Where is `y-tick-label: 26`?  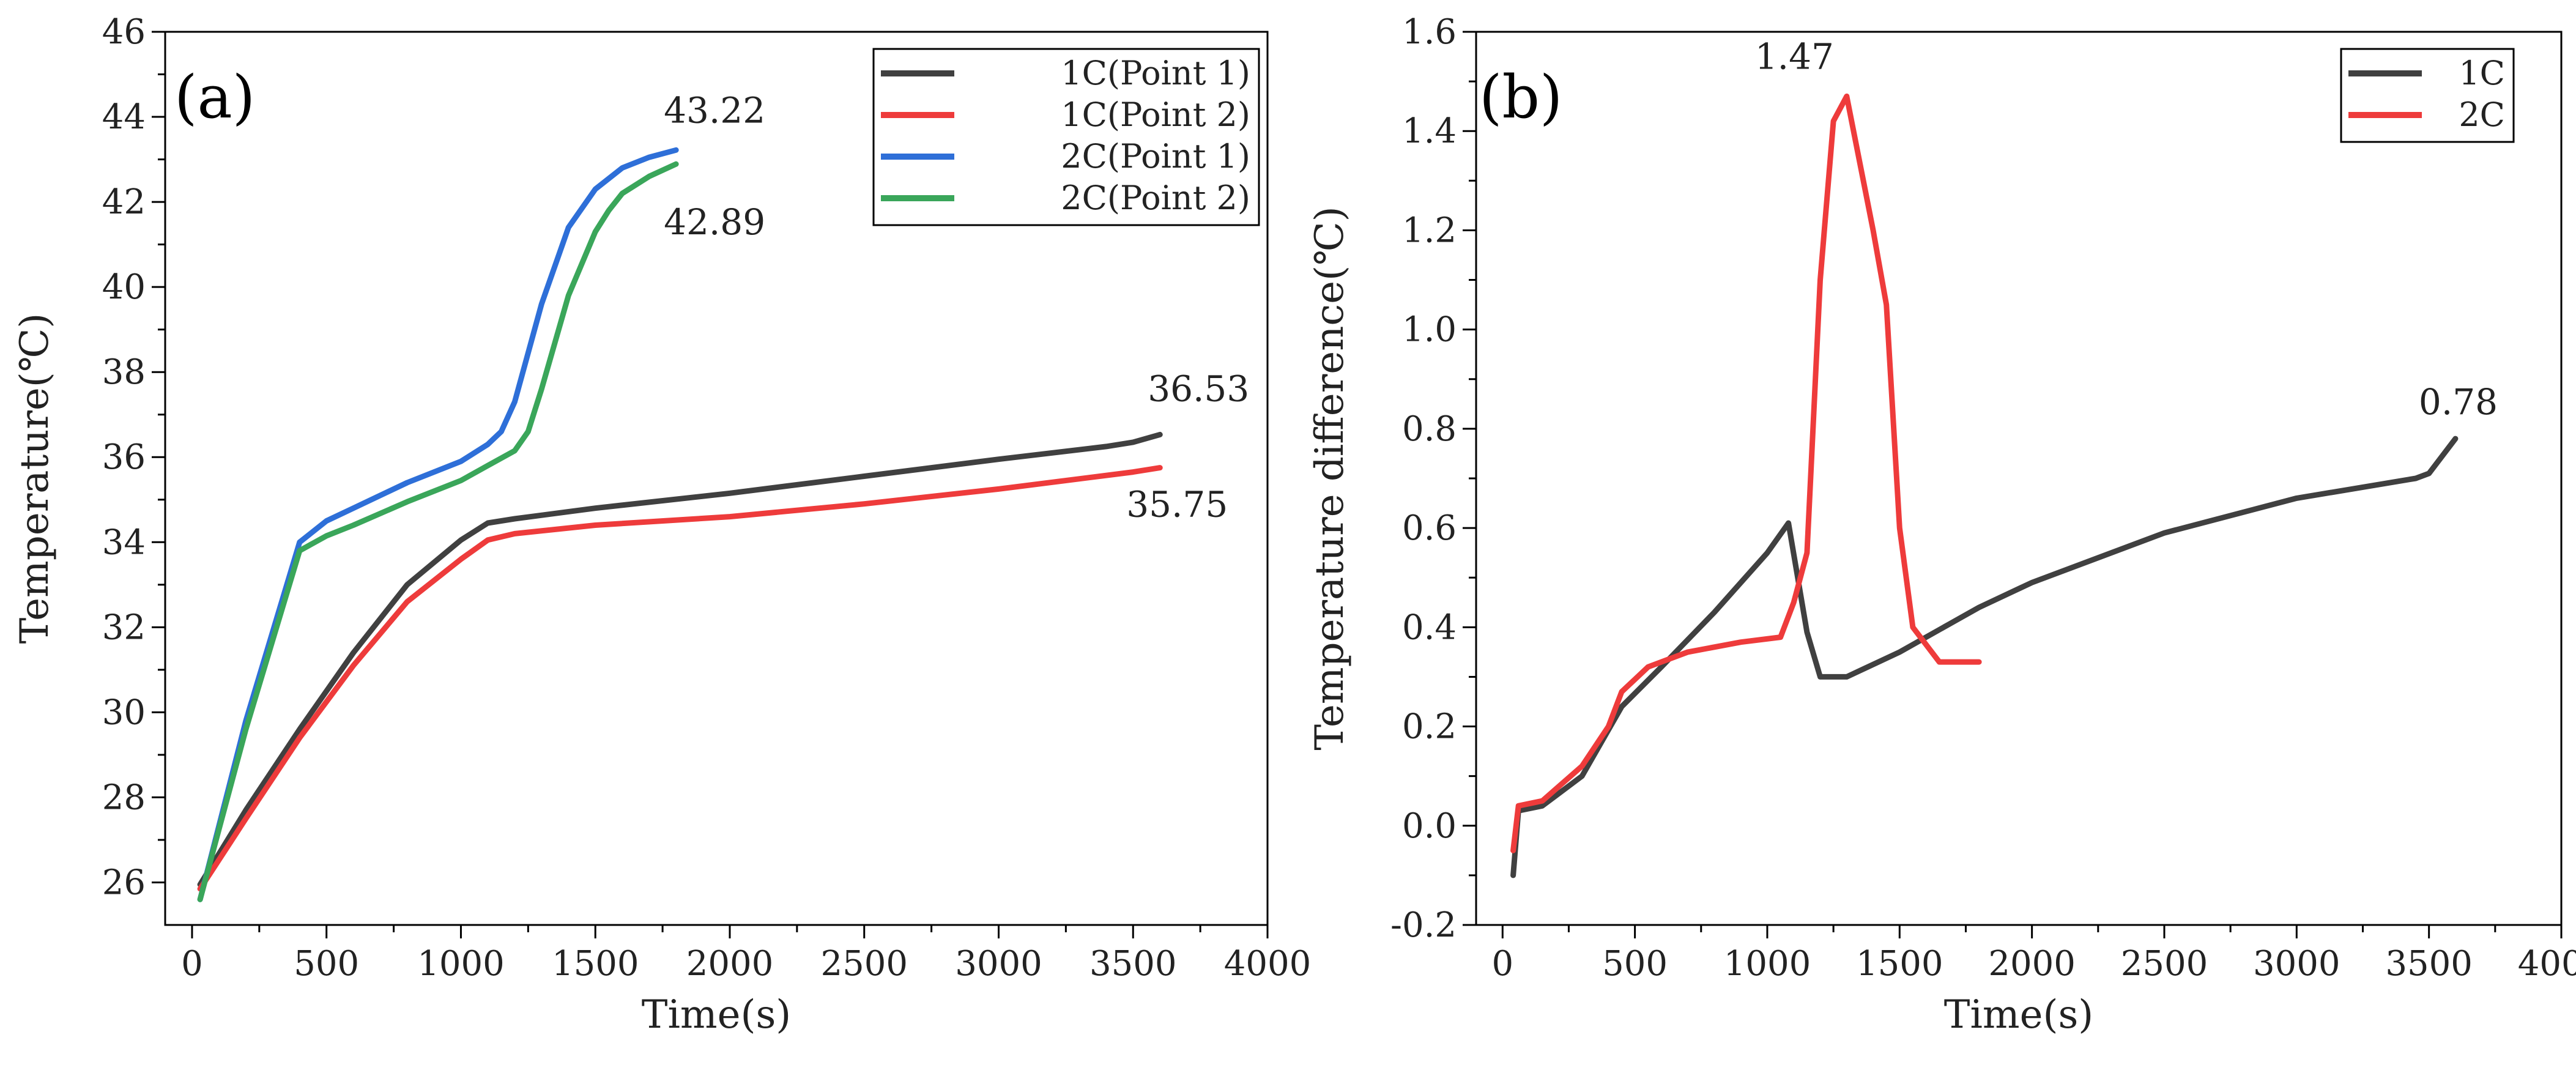
y-tick-label: 26 is located at coordinates (124, 883).